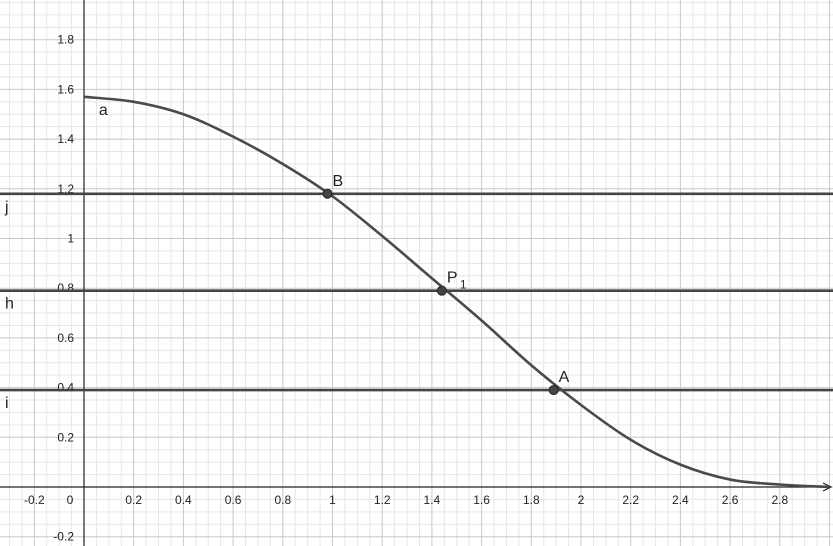  I want to click on x-tick-label: 0.6, so click(233, 500).